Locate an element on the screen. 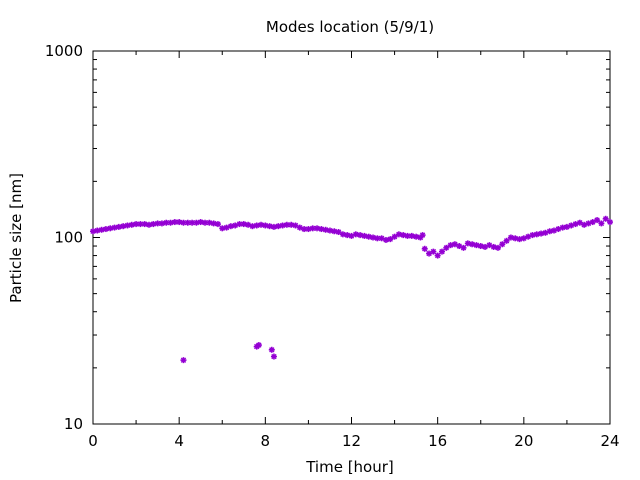 The image size is (640, 480). x-tick-label: 24 is located at coordinates (609, 441).